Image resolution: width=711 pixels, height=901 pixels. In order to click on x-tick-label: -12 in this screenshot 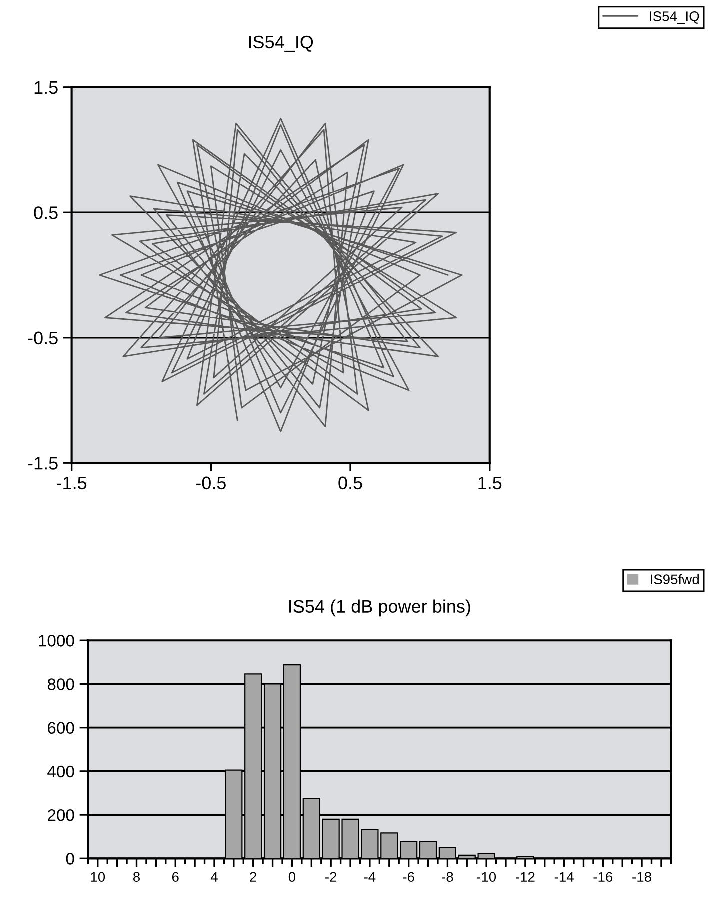, I will do `click(525, 877)`.